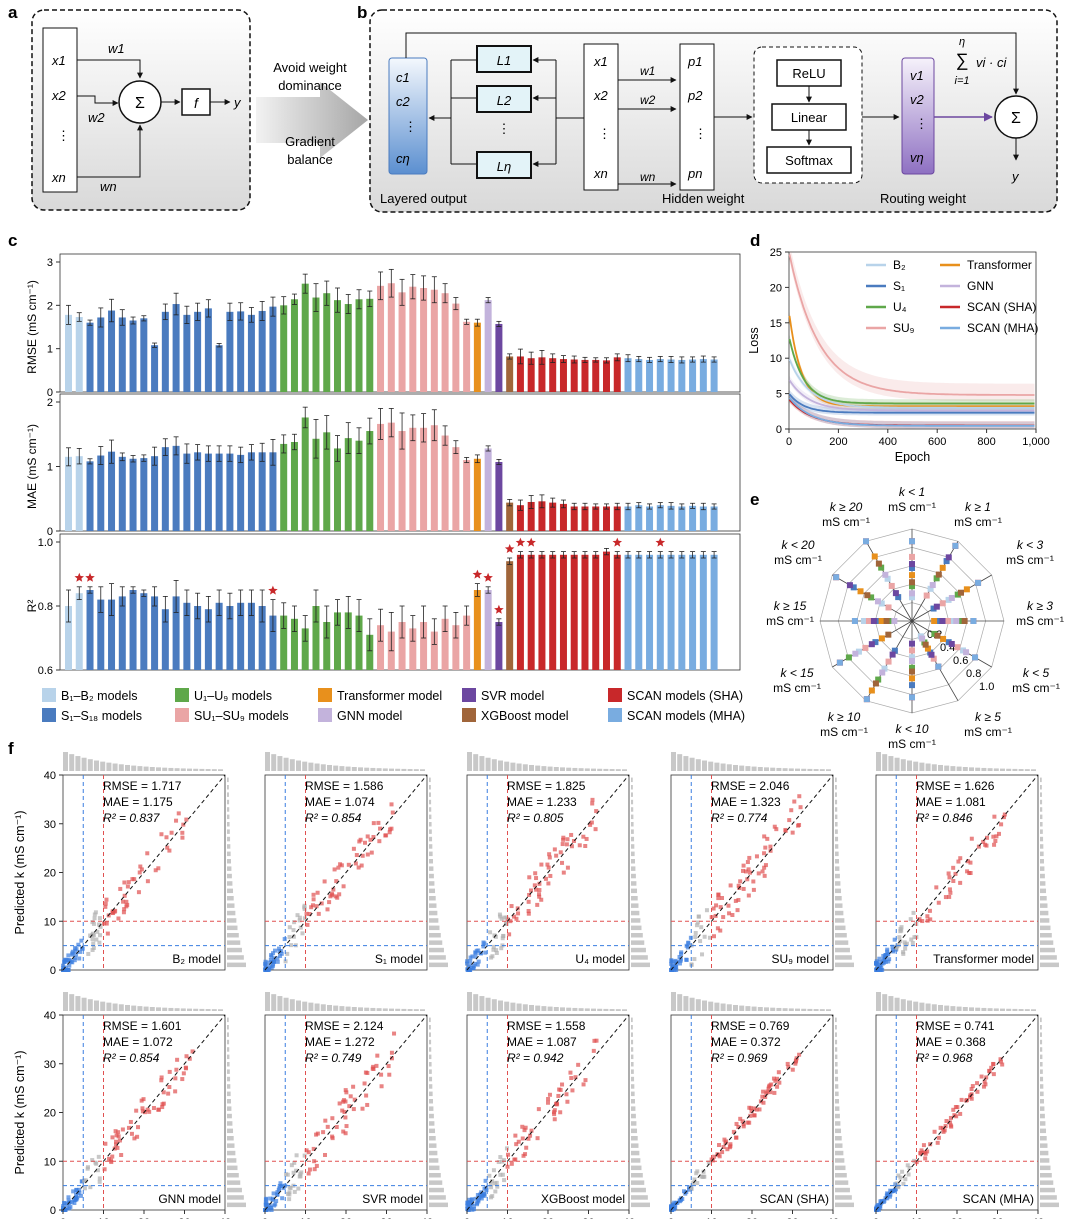 The width and height of the screenshot is (1080, 1224). Describe the element at coordinates (535, 818) in the screenshot. I see `metric-r2: R² = 0.805` at that location.